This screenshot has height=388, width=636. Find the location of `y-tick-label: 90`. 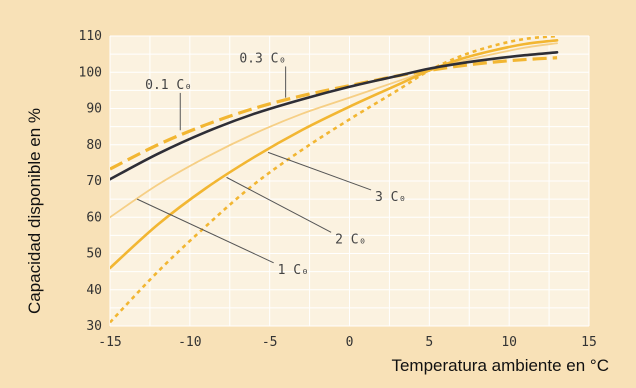

y-tick-label: 90 is located at coordinates (94, 109).